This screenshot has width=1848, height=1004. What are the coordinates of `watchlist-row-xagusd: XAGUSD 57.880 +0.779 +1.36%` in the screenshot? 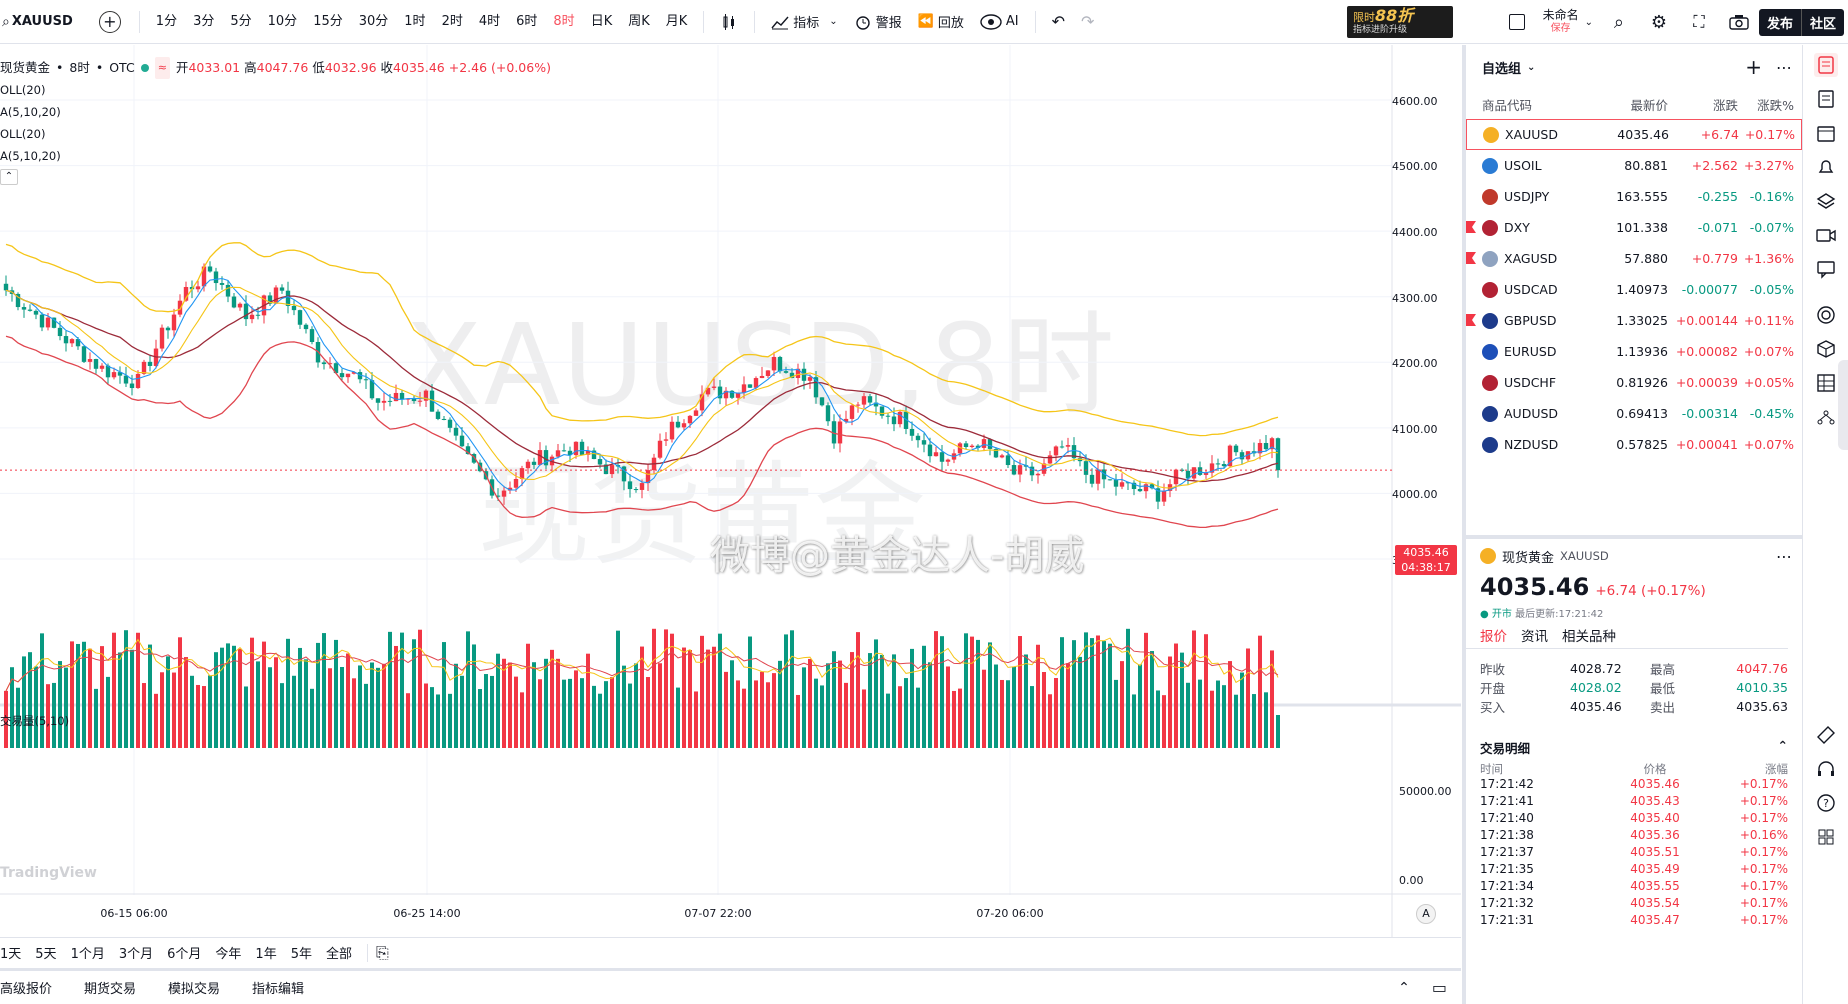 It's located at (1634, 258).